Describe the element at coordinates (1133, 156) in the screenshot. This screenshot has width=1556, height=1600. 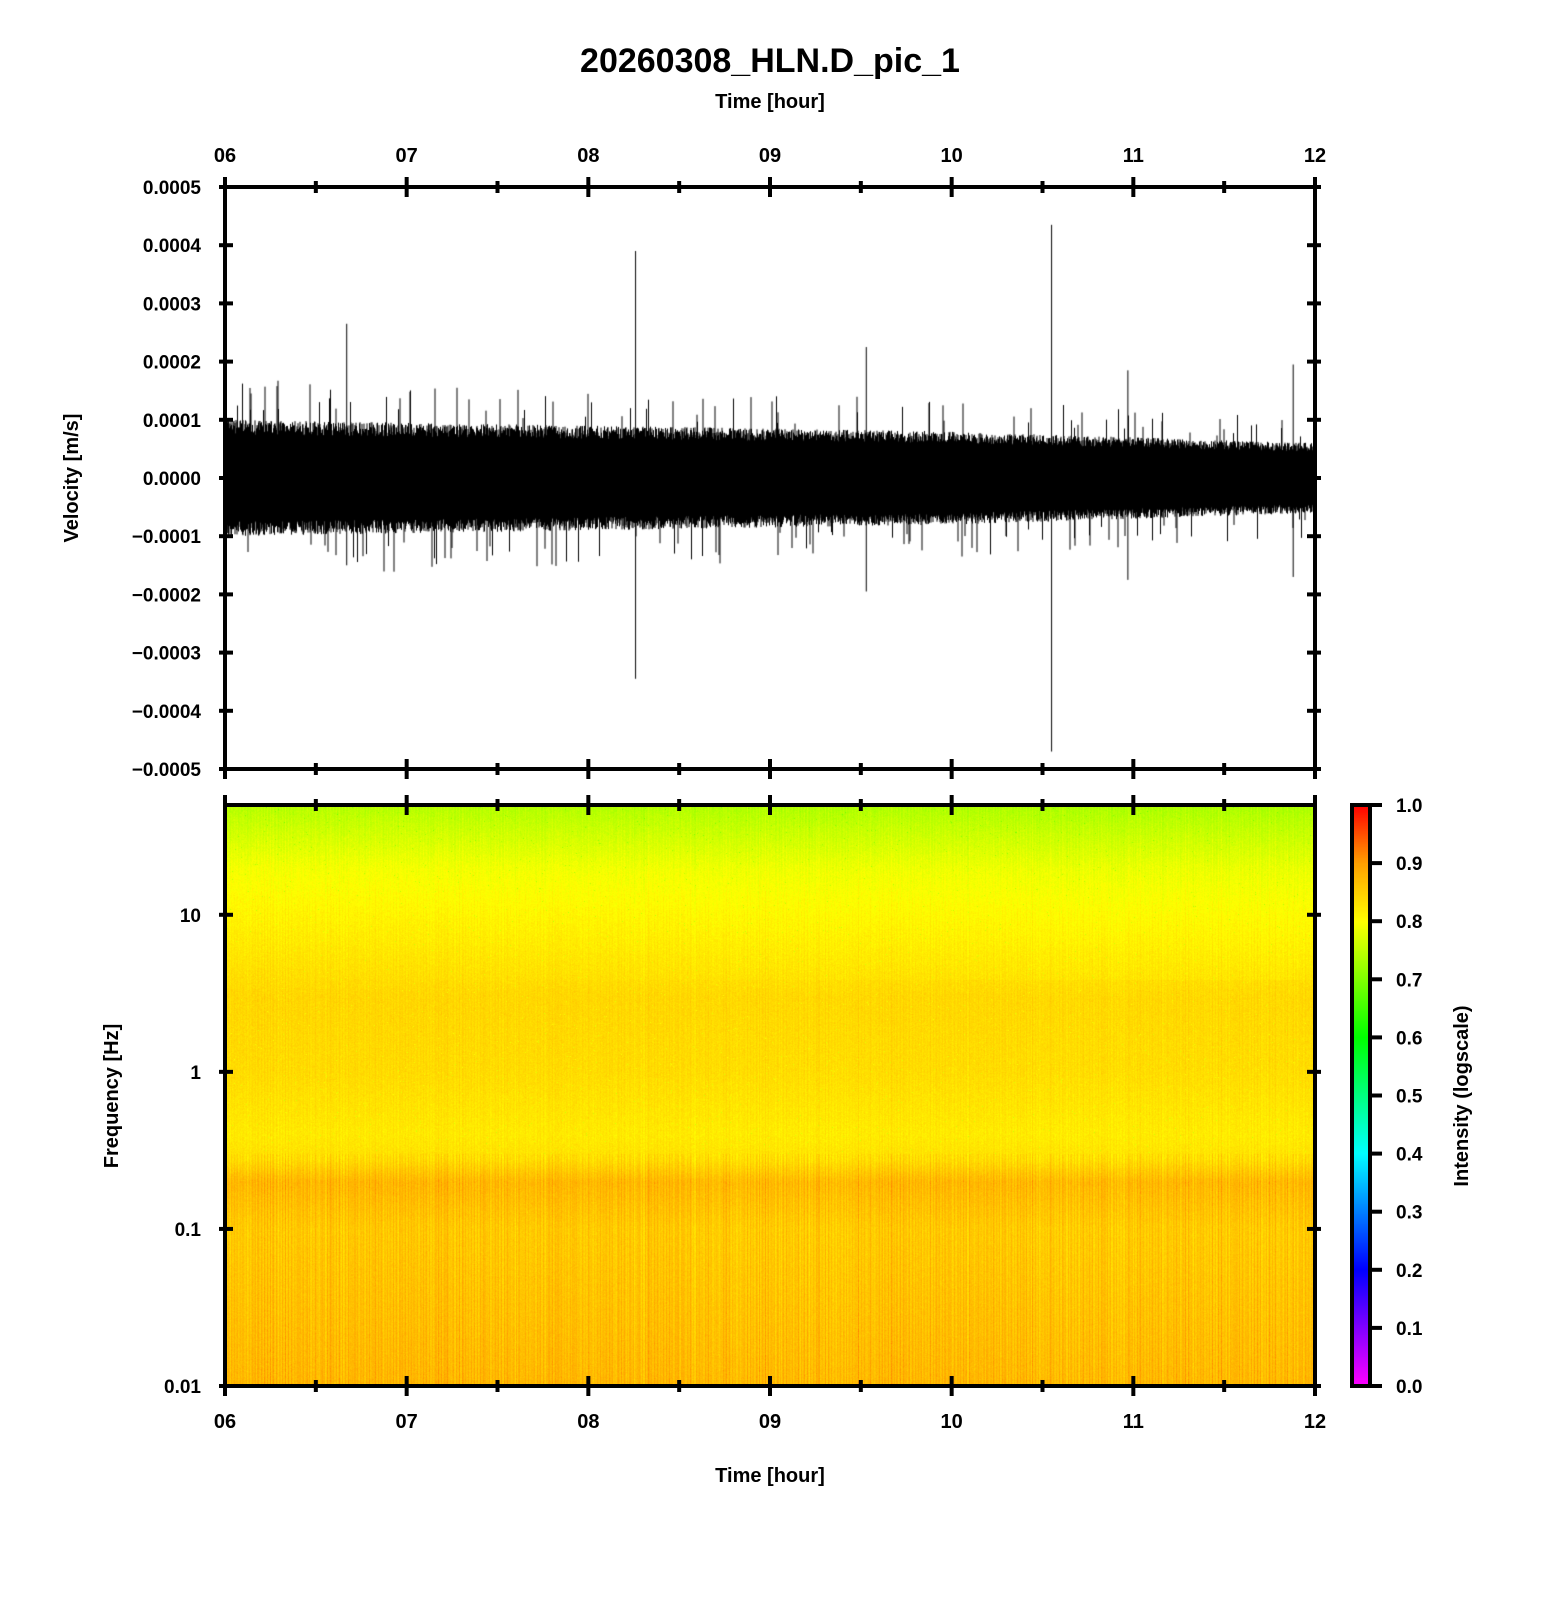
I see `top-x-tick-label: 11` at that location.